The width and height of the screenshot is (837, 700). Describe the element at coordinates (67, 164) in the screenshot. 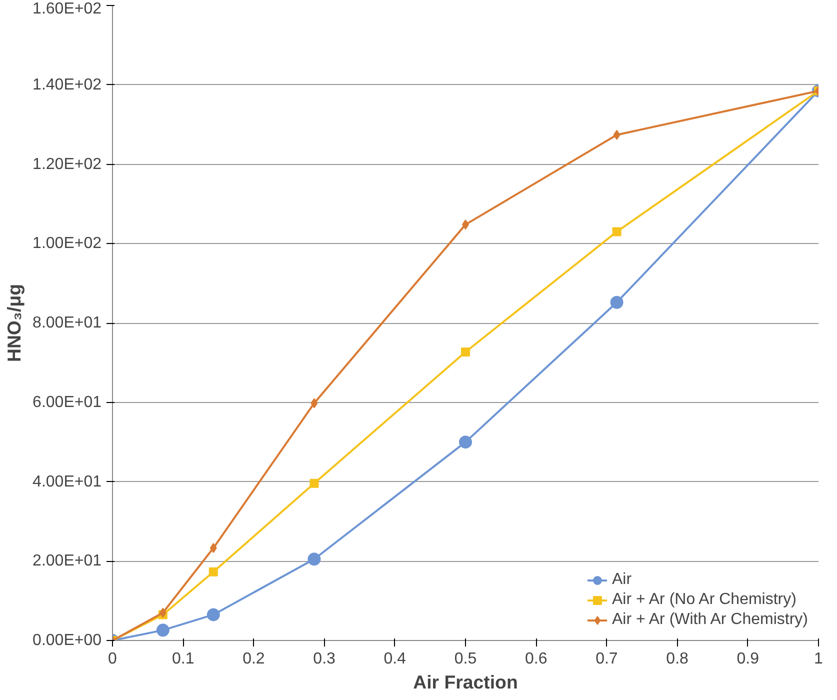

I see `y-tick-label: 1.20E+02` at that location.